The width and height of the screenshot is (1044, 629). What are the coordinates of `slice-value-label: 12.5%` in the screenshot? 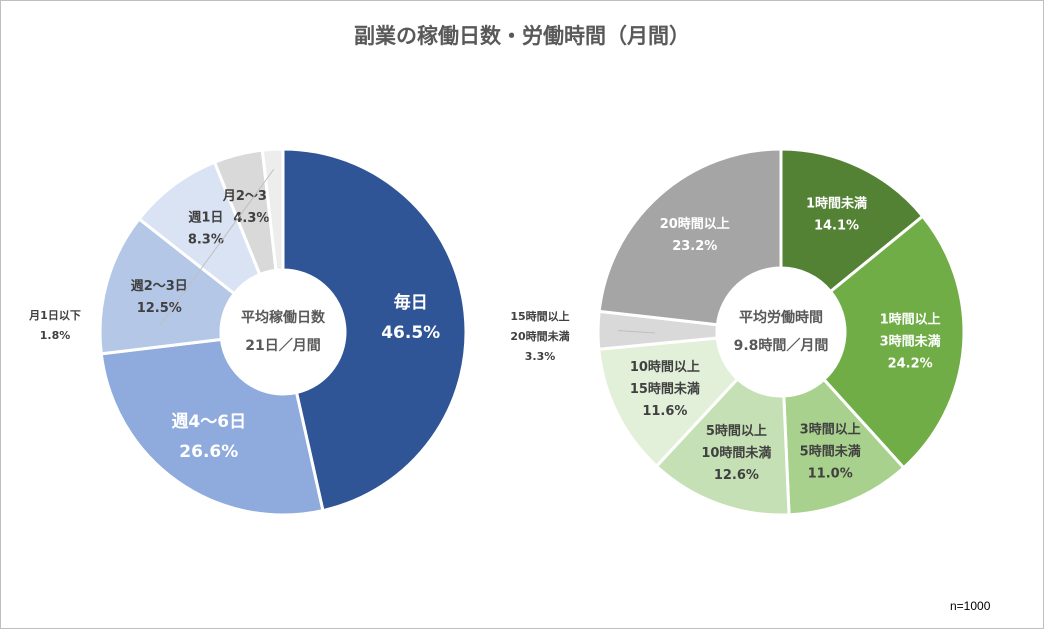 It's located at (159, 308).